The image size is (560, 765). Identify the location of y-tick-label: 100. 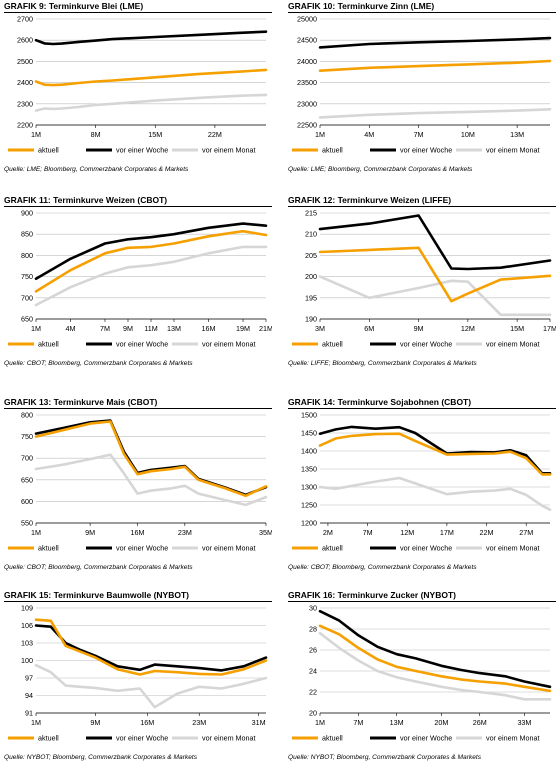
(27, 660).